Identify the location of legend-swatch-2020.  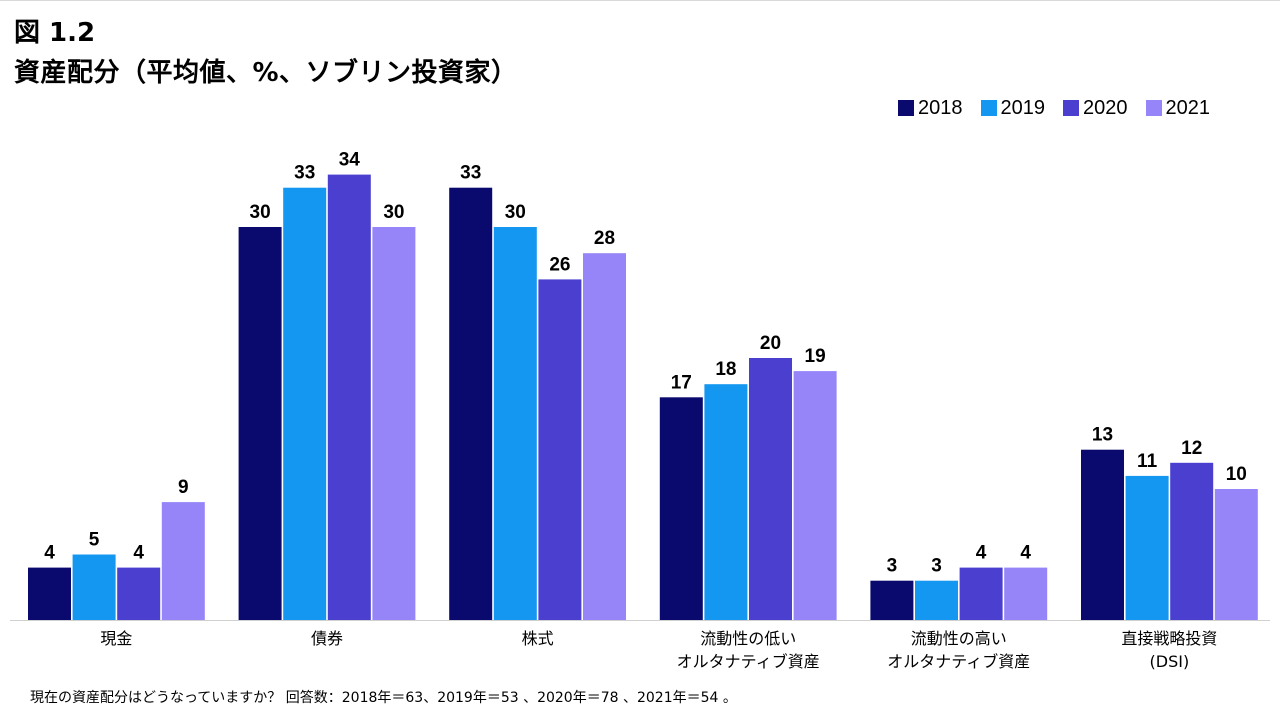
(1071, 108).